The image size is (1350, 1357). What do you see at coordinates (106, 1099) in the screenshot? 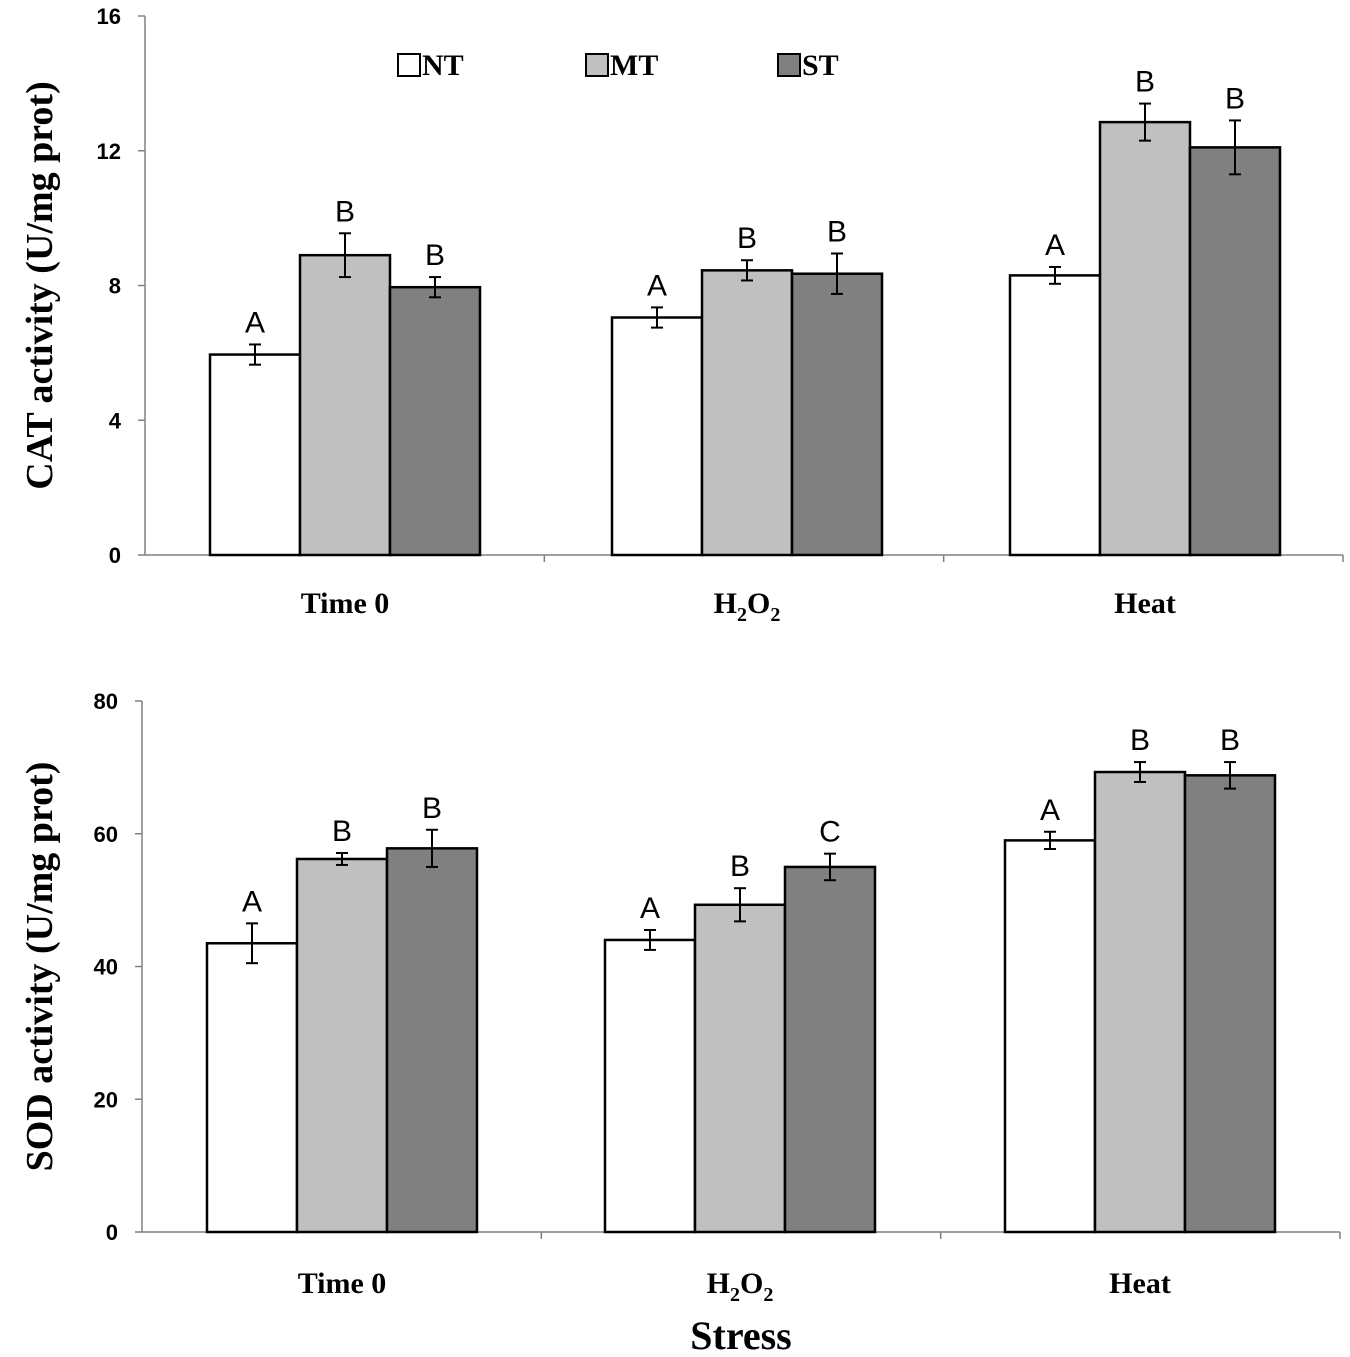
I see `y-tick-label: 20` at bounding box center [106, 1099].